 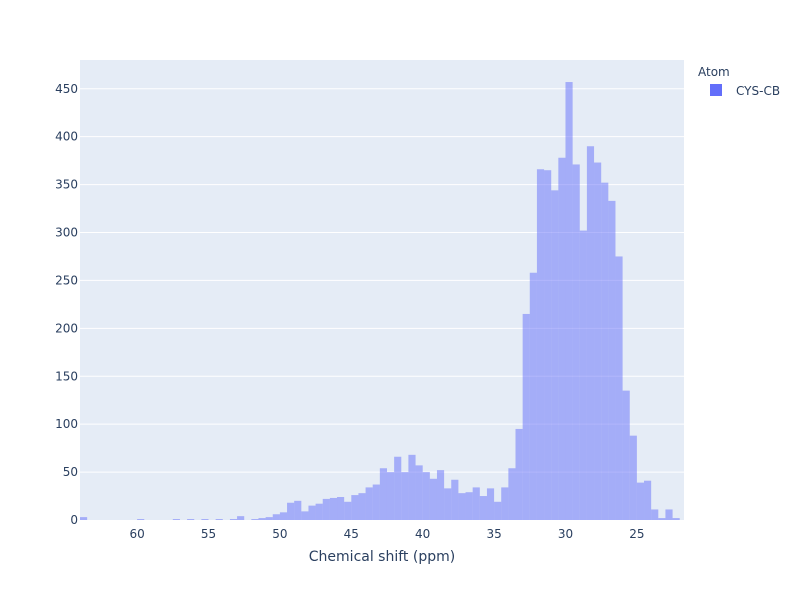 I want to click on x-axis-title: Chemical shift (ppm), so click(x=382, y=557).